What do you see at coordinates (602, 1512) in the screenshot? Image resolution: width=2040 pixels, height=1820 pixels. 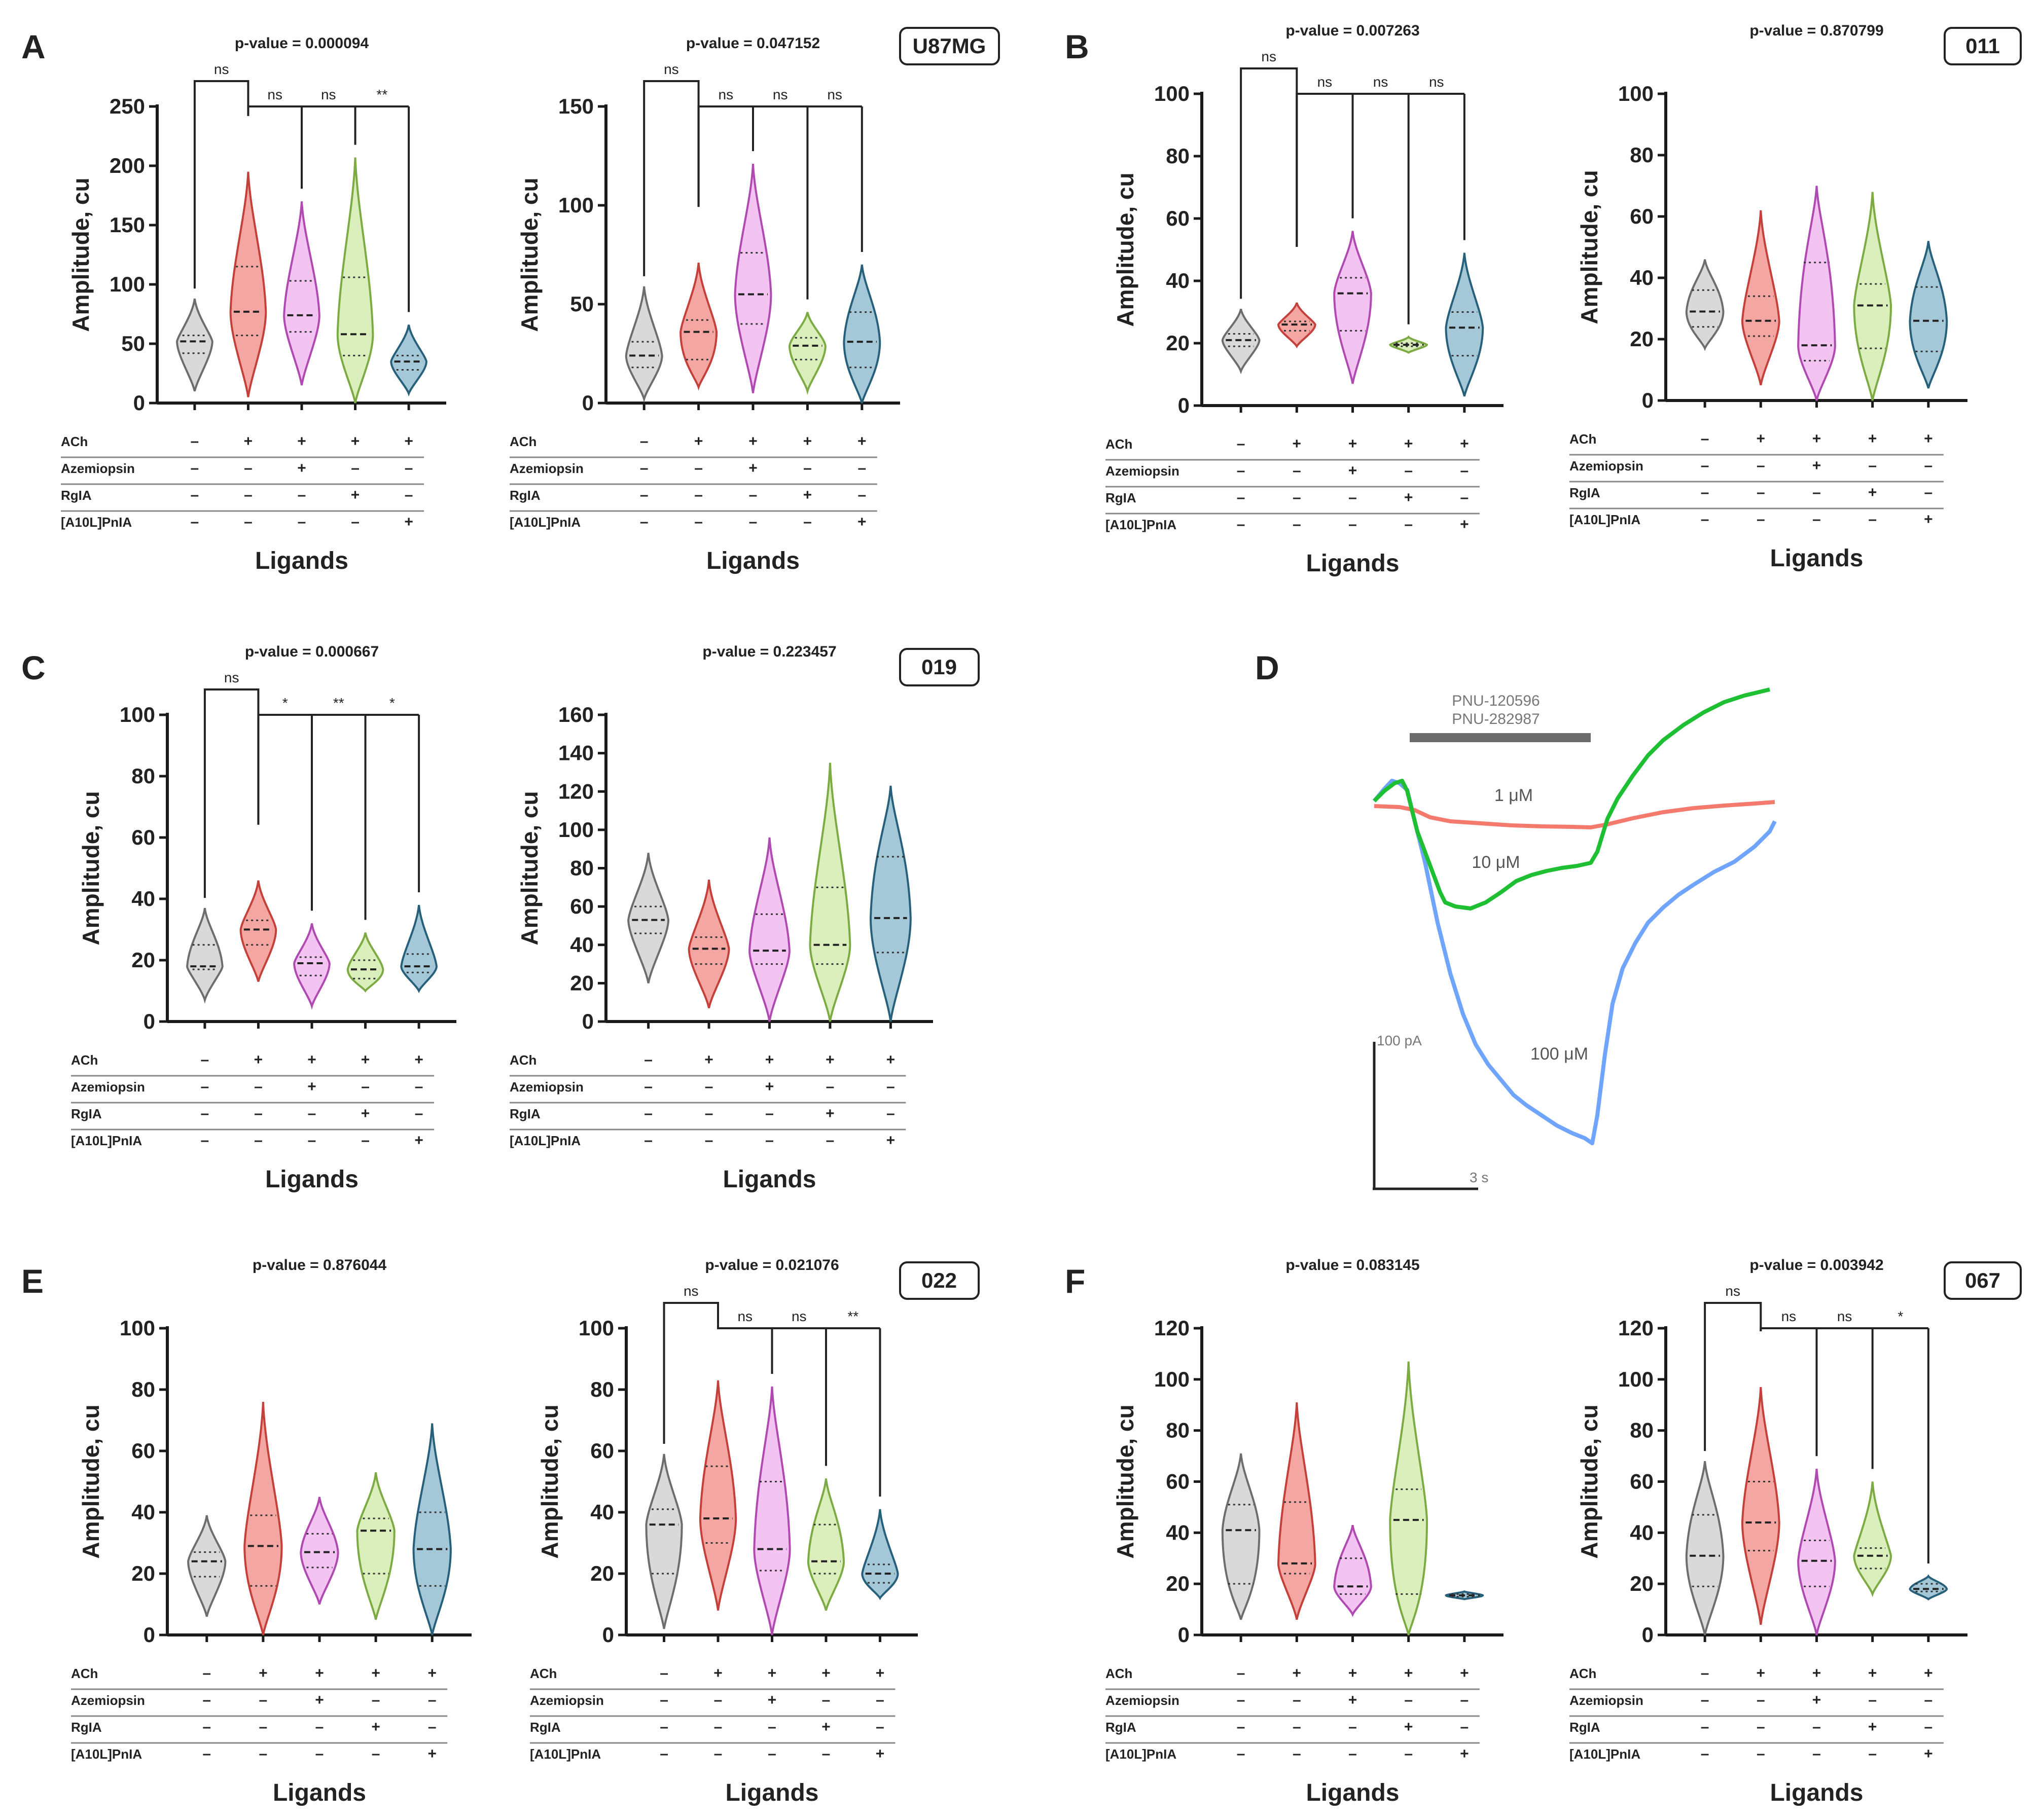 I see `y-tick-label: 40` at bounding box center [602, 1512].